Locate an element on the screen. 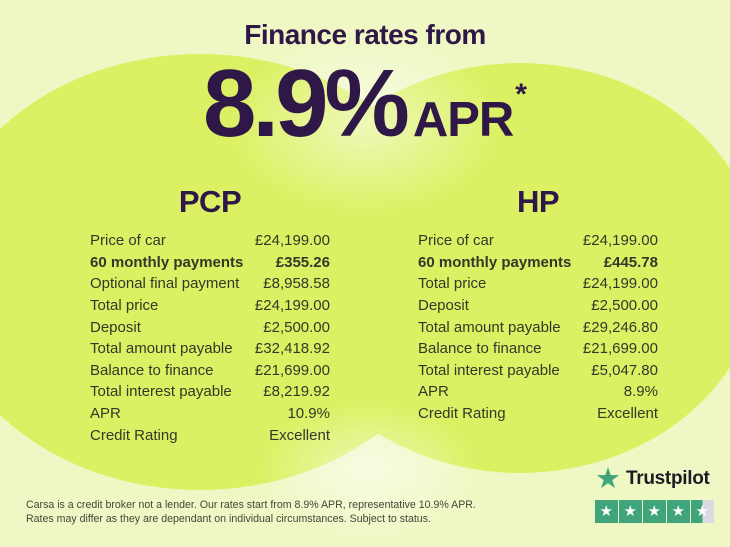  trustpilot-wordmark: ★ Trustpilot is located at coordinates (655, 479).